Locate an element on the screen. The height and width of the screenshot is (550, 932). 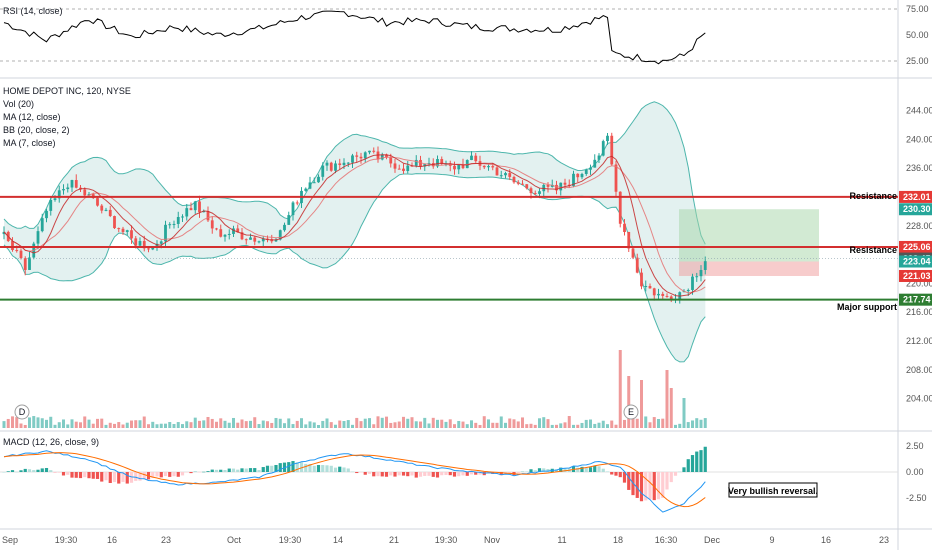
price-tag-bg is located at coordinates (915, 275).